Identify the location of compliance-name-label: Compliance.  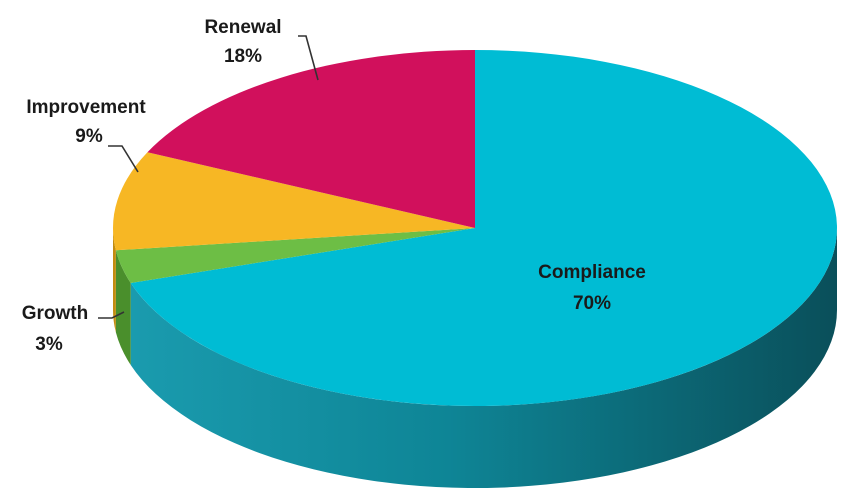
(592, 272).